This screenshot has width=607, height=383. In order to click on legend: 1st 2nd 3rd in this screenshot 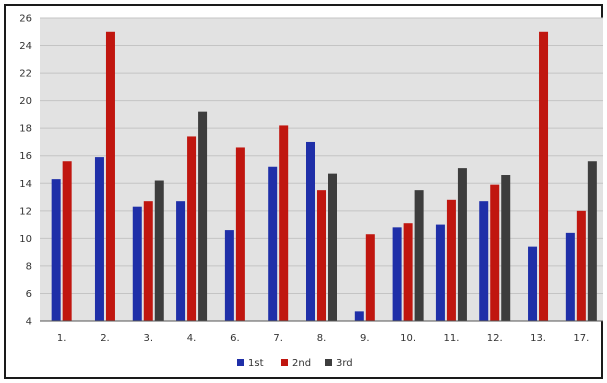, I will do `click(295, 363)`.